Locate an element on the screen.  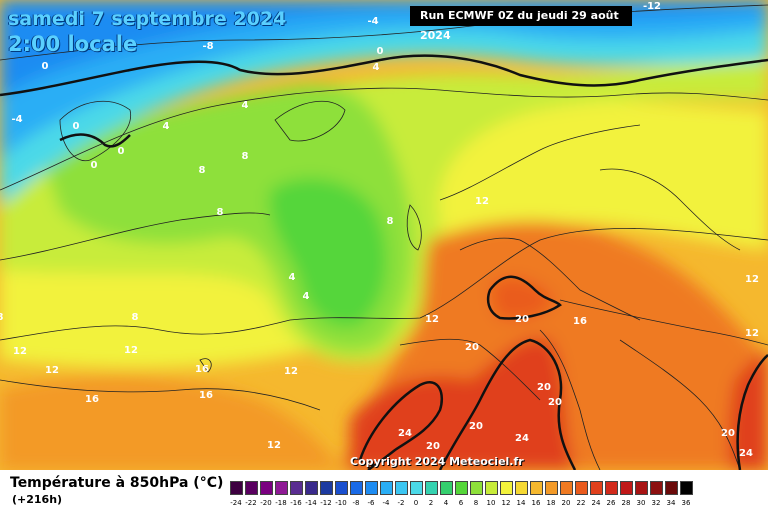
legend-label: 2 is located at coordinates (431, 503).